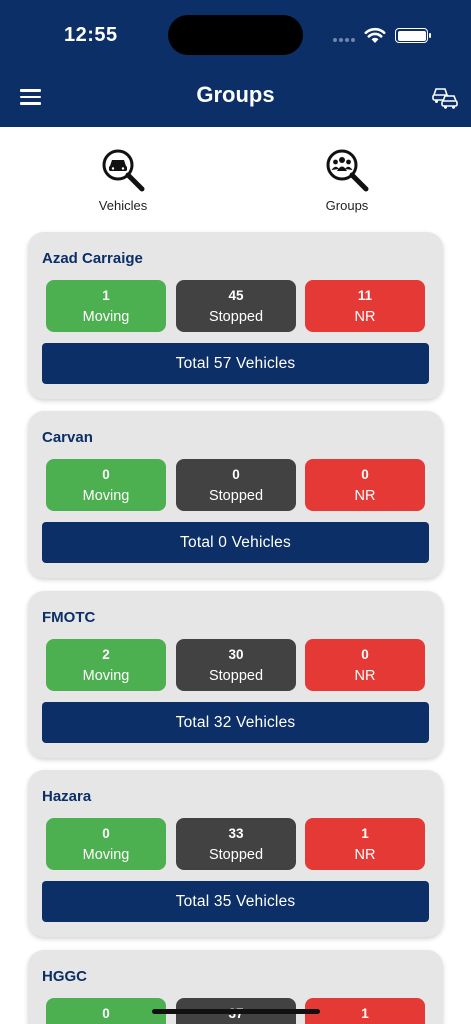 This screenshot has height=1024, width=471. I want to click on total-vehicles-button: Total 57 Vehicles, so click(235, 363).